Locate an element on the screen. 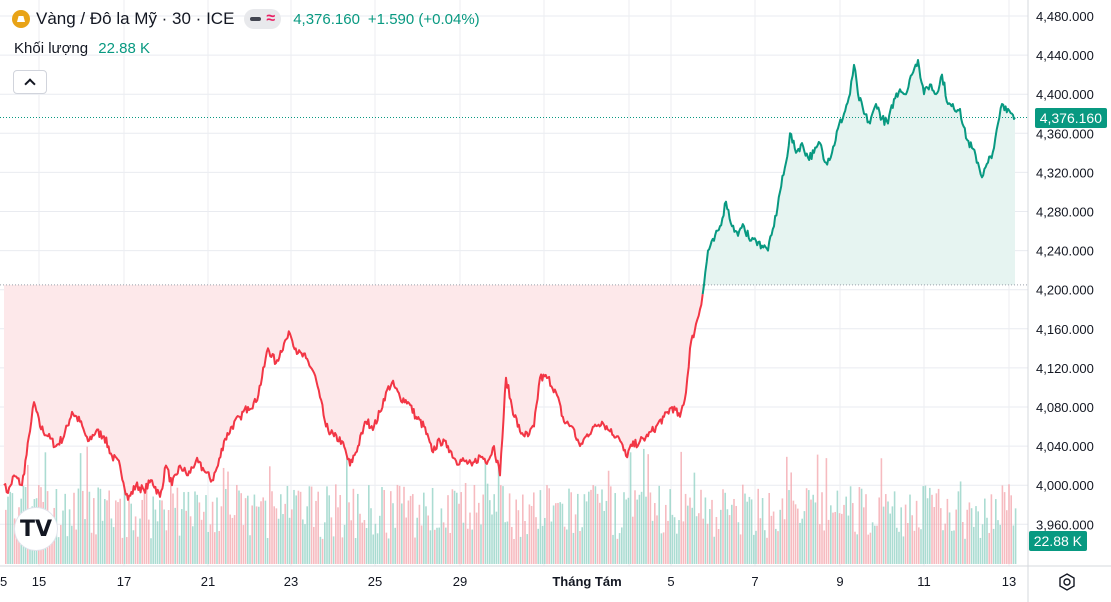 The height and width of the screenshot is (602, 1111). price-change: +1.590 (+0.04%) is located at coordinates (423, 19).